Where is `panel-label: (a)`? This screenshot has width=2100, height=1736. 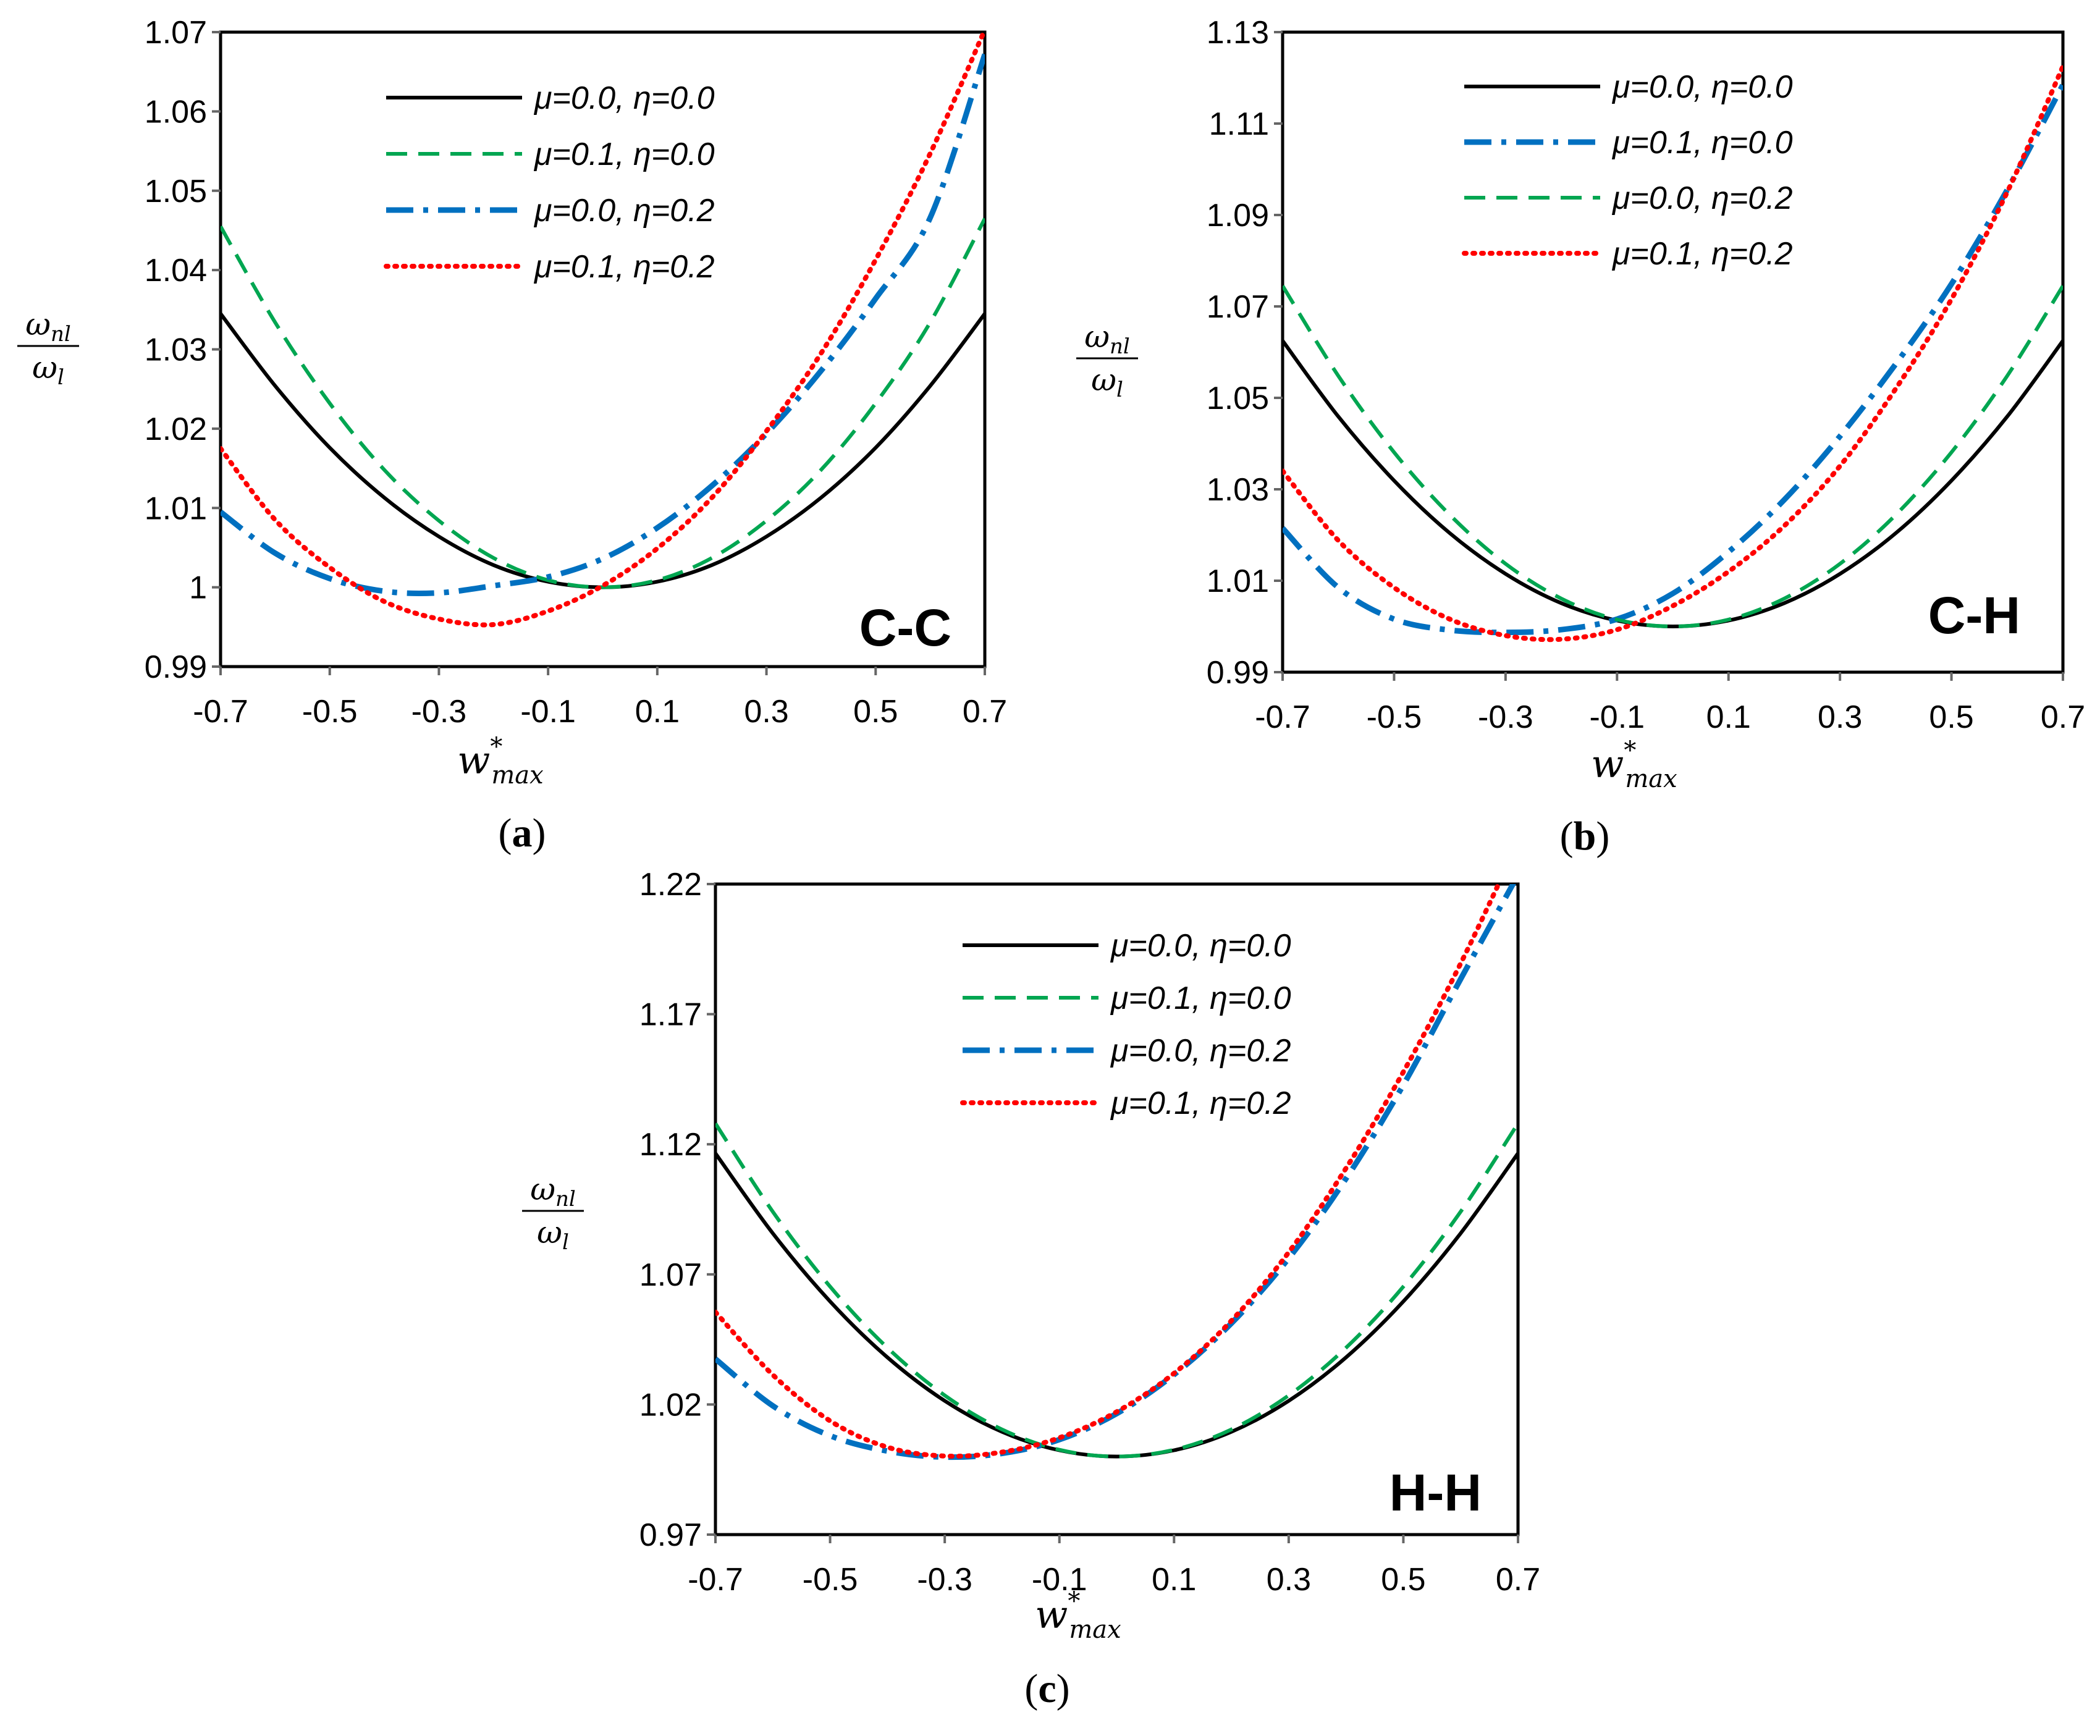
panel-label: (a) is located at coordinates (522, 833).